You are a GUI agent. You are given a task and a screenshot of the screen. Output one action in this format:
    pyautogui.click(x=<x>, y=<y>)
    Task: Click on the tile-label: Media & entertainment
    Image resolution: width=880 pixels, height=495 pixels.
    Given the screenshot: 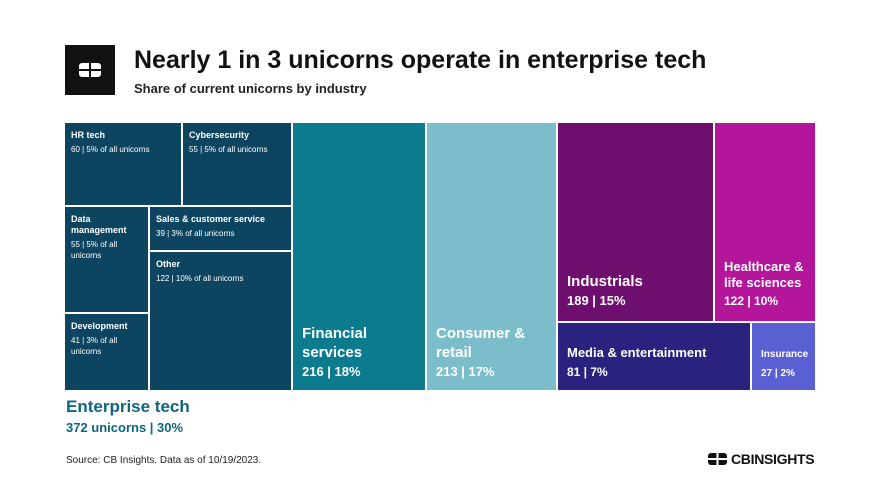 What is the action you would take?
    pyautogui.click(x=637, y=352)
    